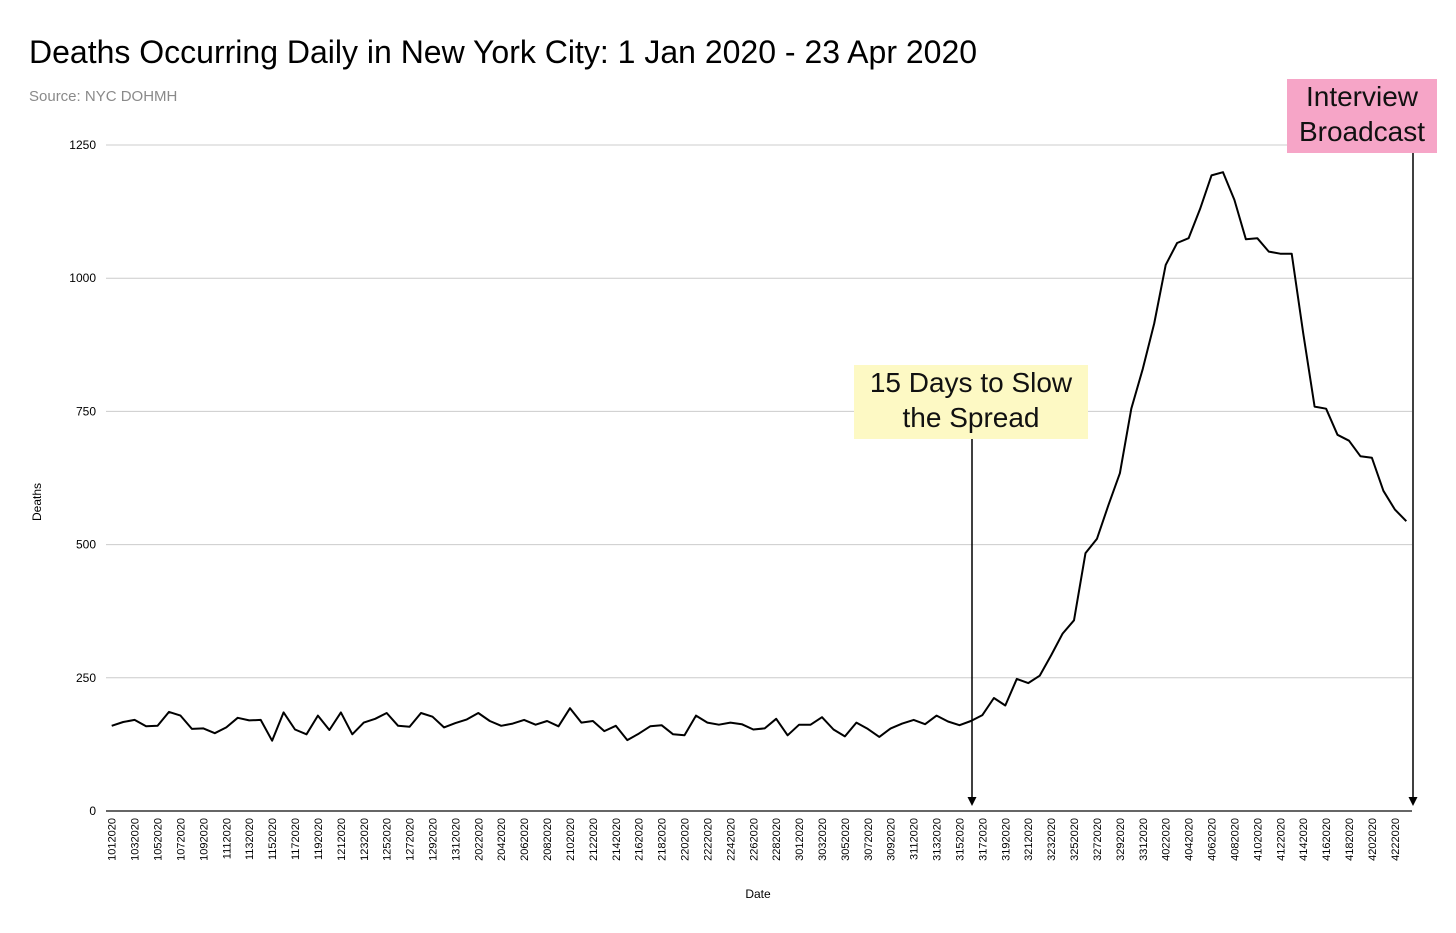  Describe the element at coordinates (1075, 839) in the screenshot. I see `x-tick-label: 3252020` at that location.